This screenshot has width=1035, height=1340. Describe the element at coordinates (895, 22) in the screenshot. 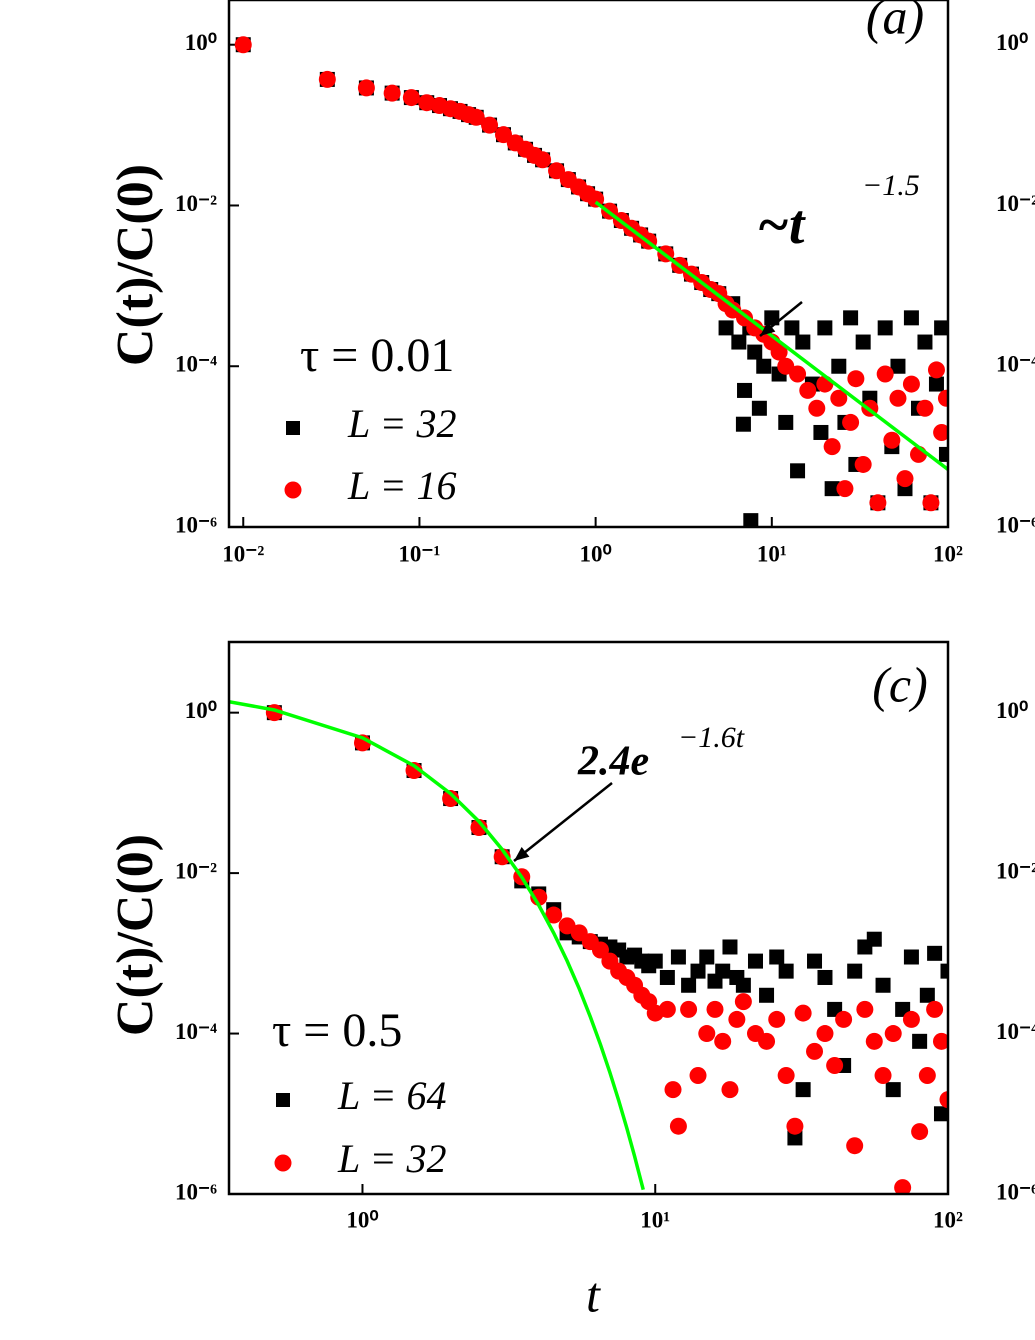

I see `panel-label: (a)` at that location.